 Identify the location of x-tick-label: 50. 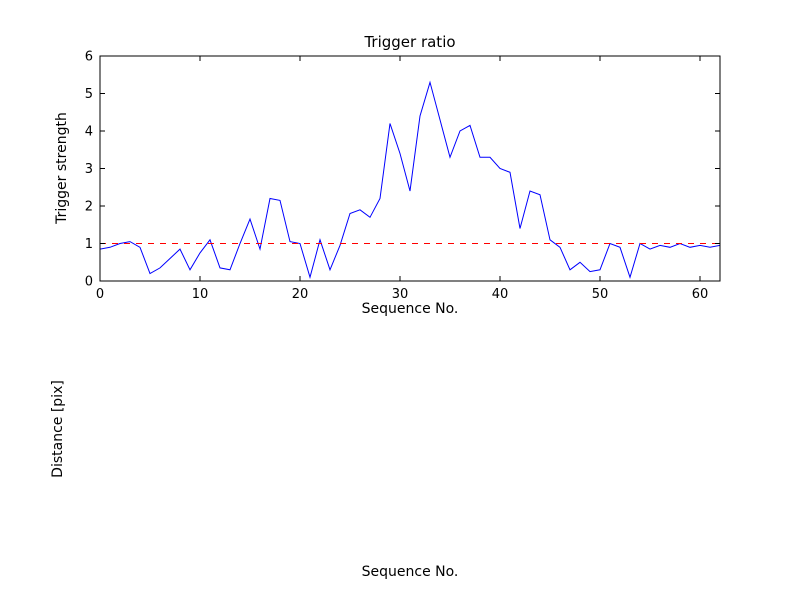
(600, 294).